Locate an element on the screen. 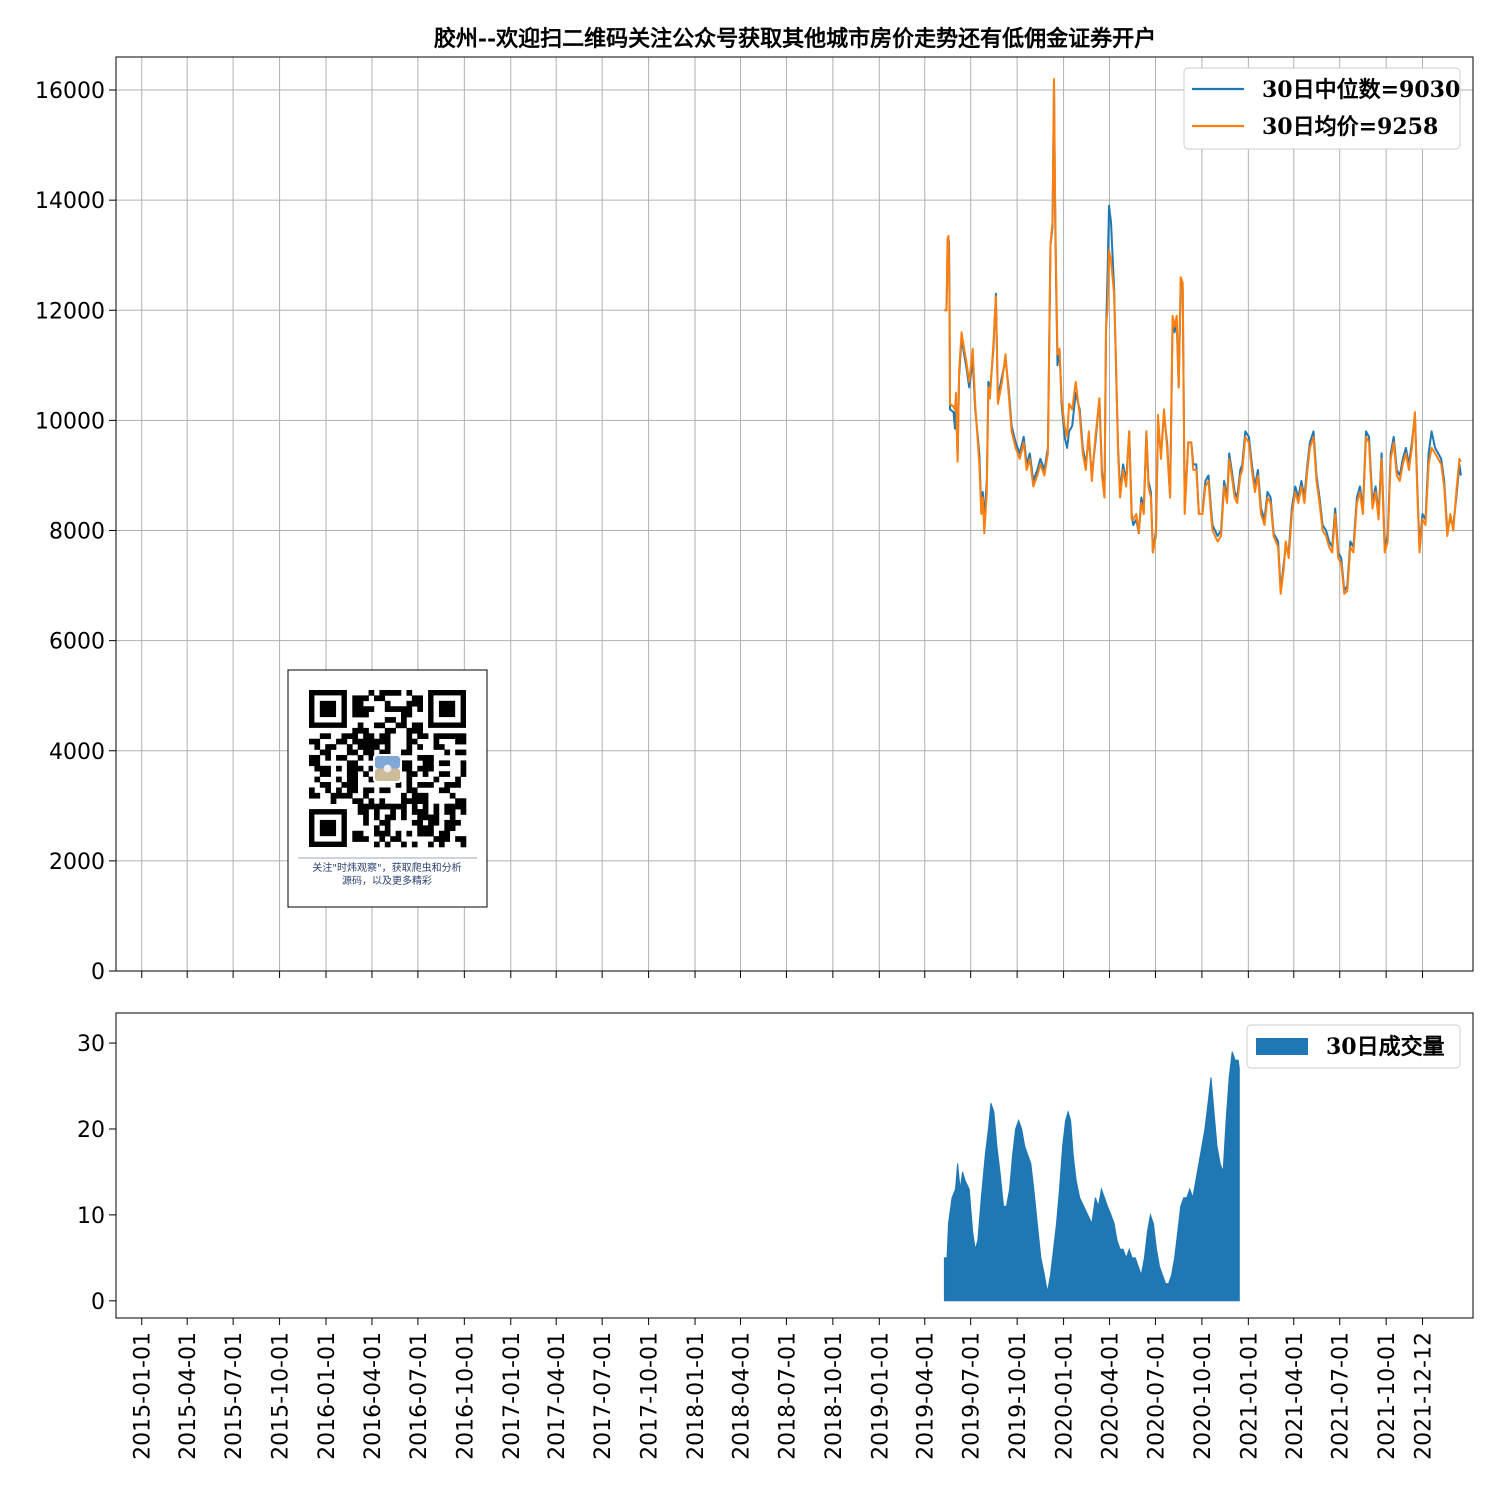  y-tick-label: 14000 is located at coordinates (70, 201).